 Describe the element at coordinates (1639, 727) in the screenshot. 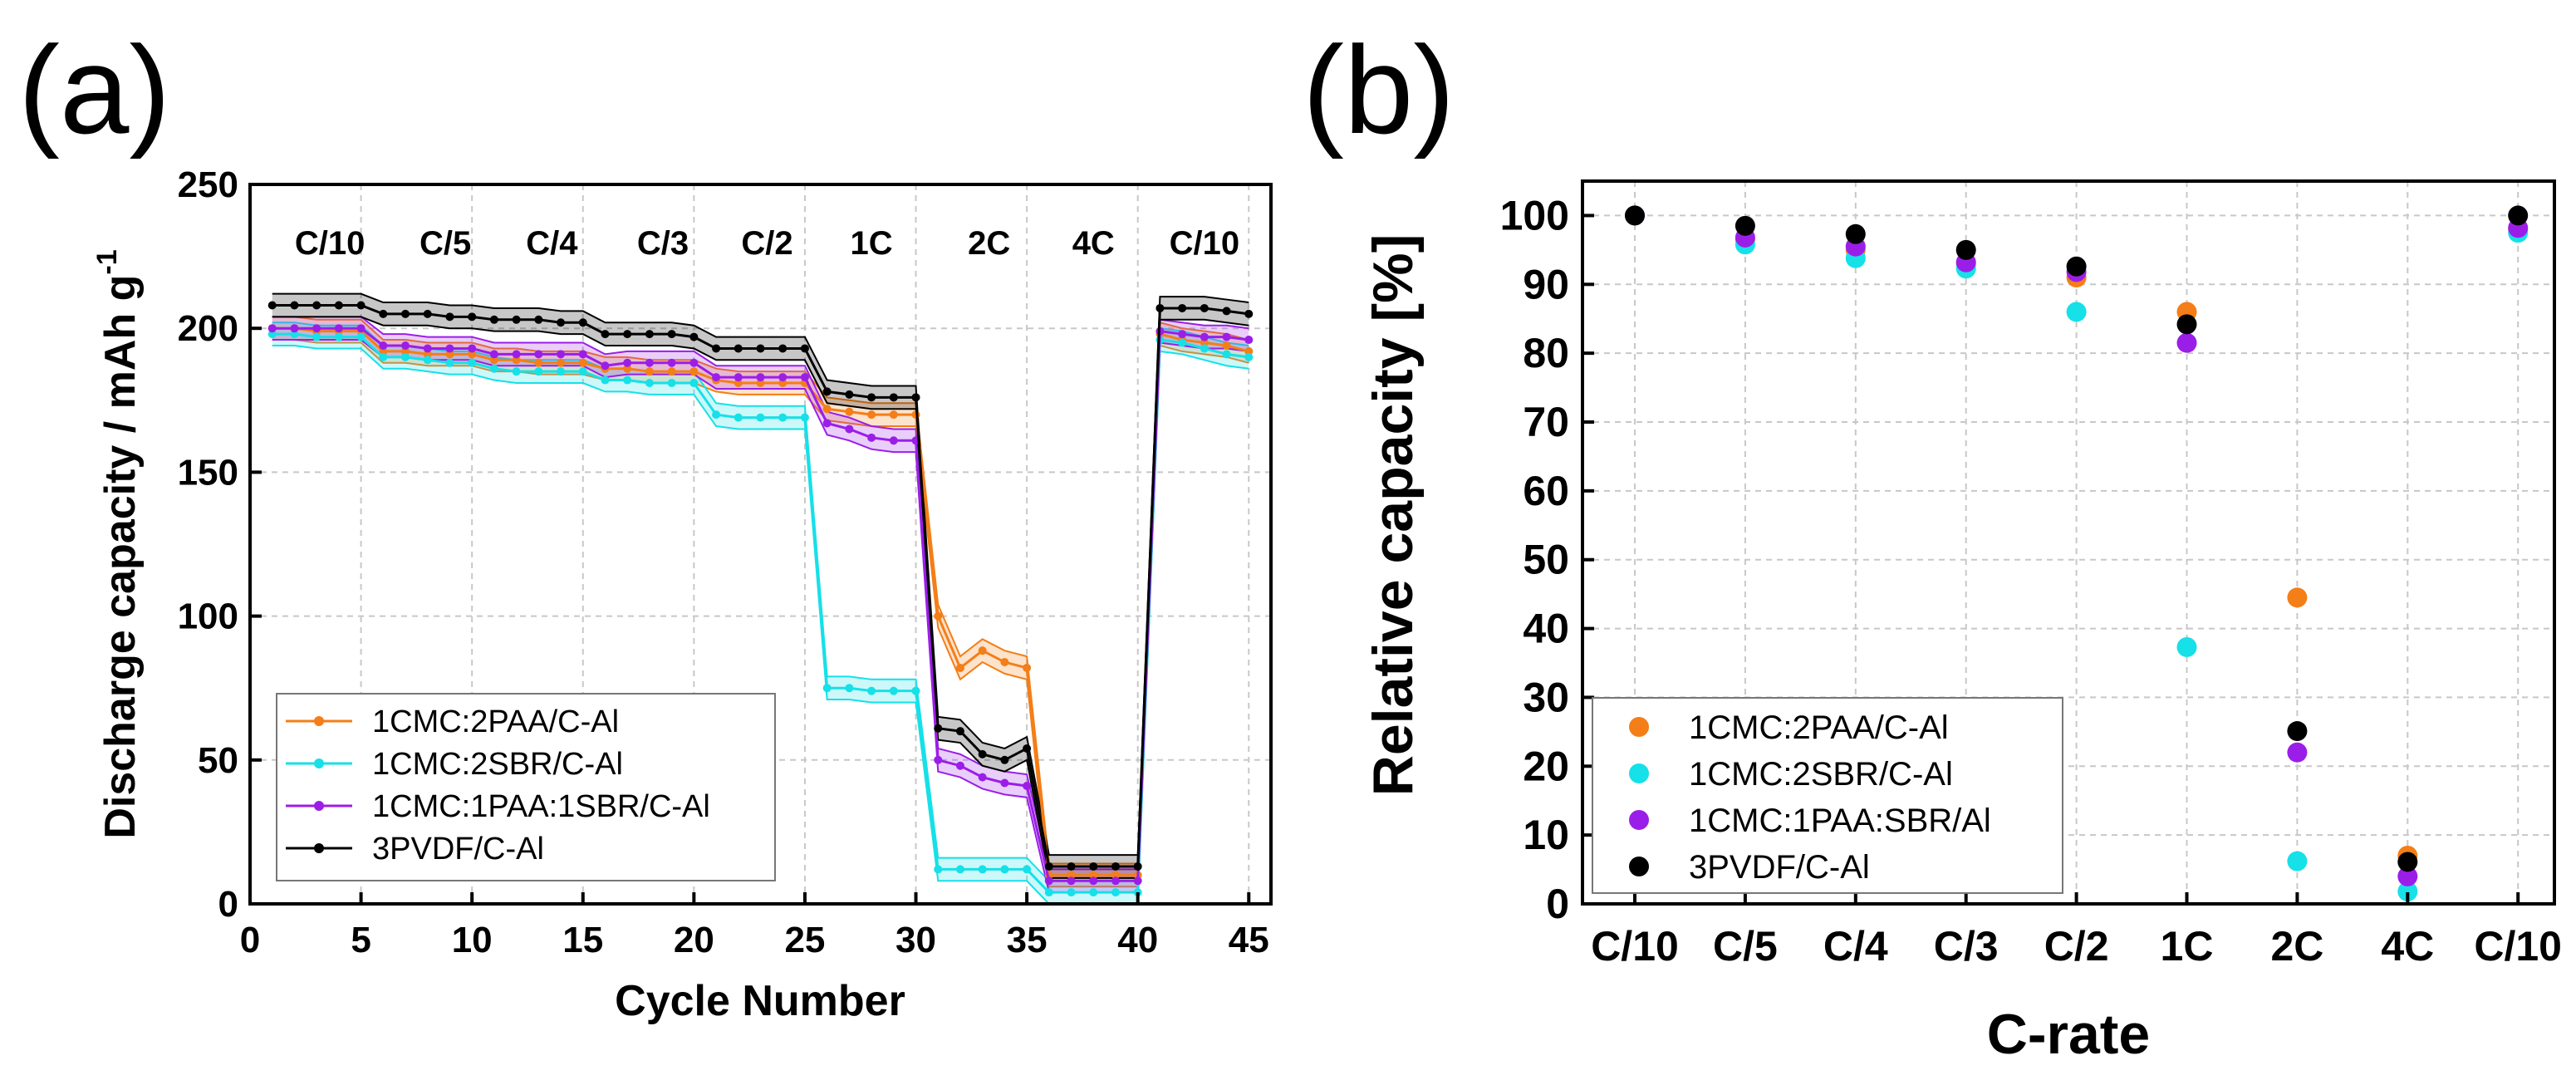

I see `legend-marker-1cmc-2paa-c-al` at that location.